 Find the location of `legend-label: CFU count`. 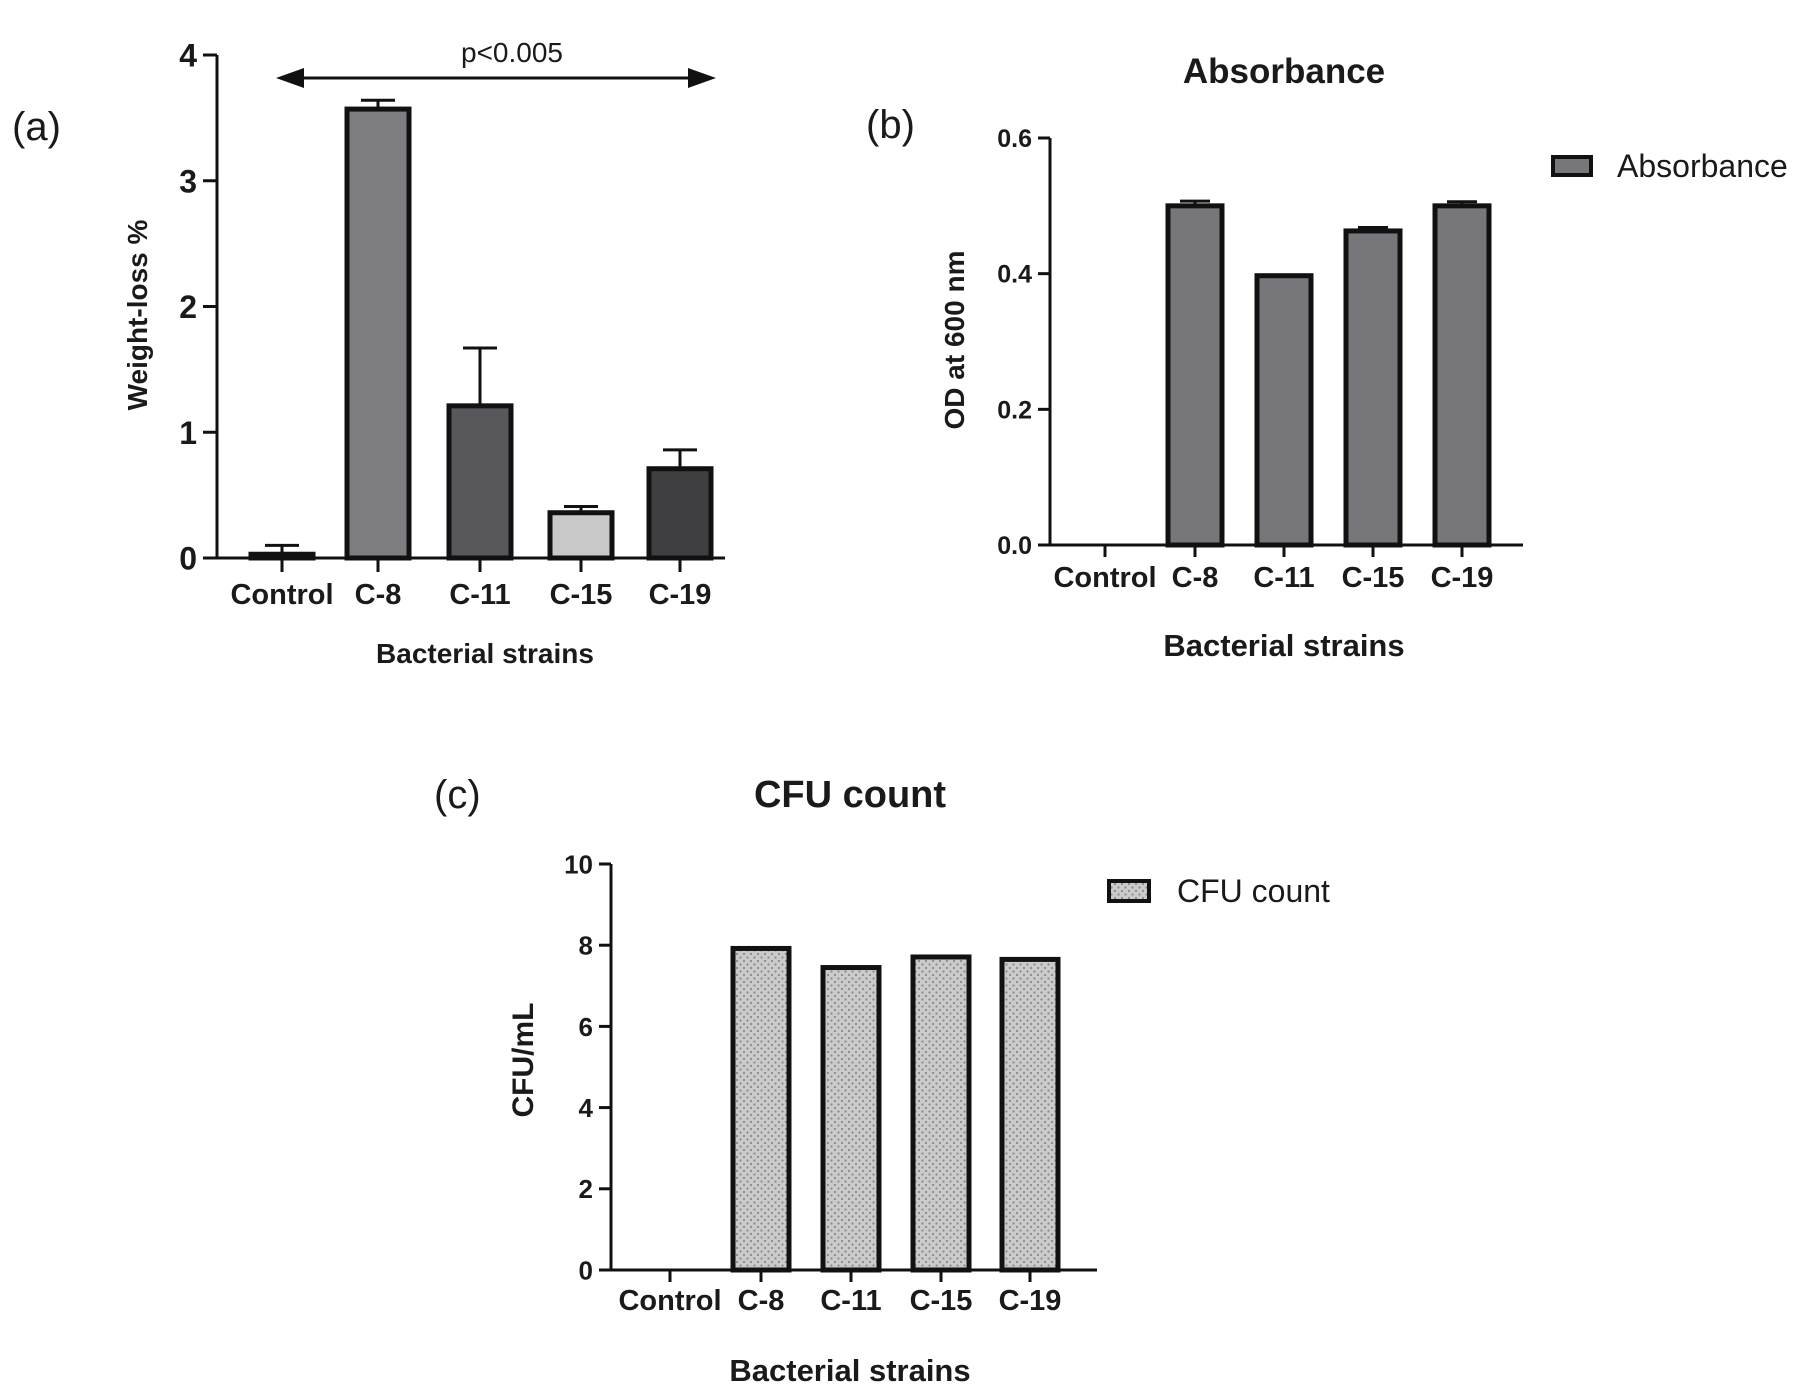

legend-label: CFU count is located at coordinates (1253, 891).